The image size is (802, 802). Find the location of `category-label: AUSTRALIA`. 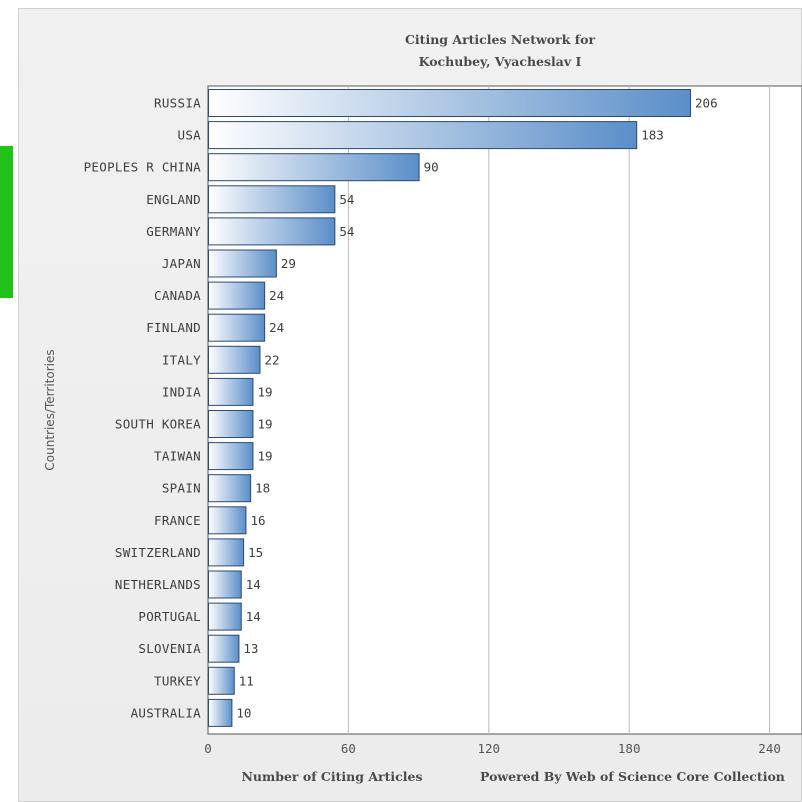

category-label: AUSTRALIA is located at coordinates (166, 712).